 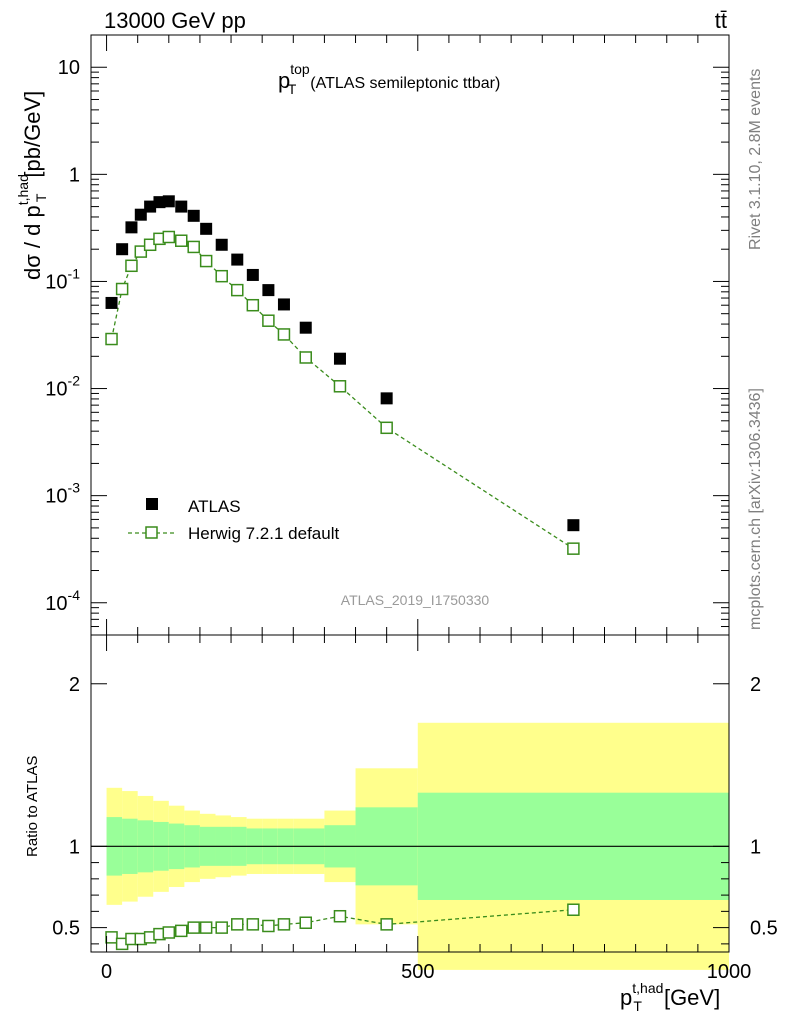 What do you see at coordinates (729, 972) in the screenshot?
I see `x-tick-label: 1000` at bounding box center [729, 972].